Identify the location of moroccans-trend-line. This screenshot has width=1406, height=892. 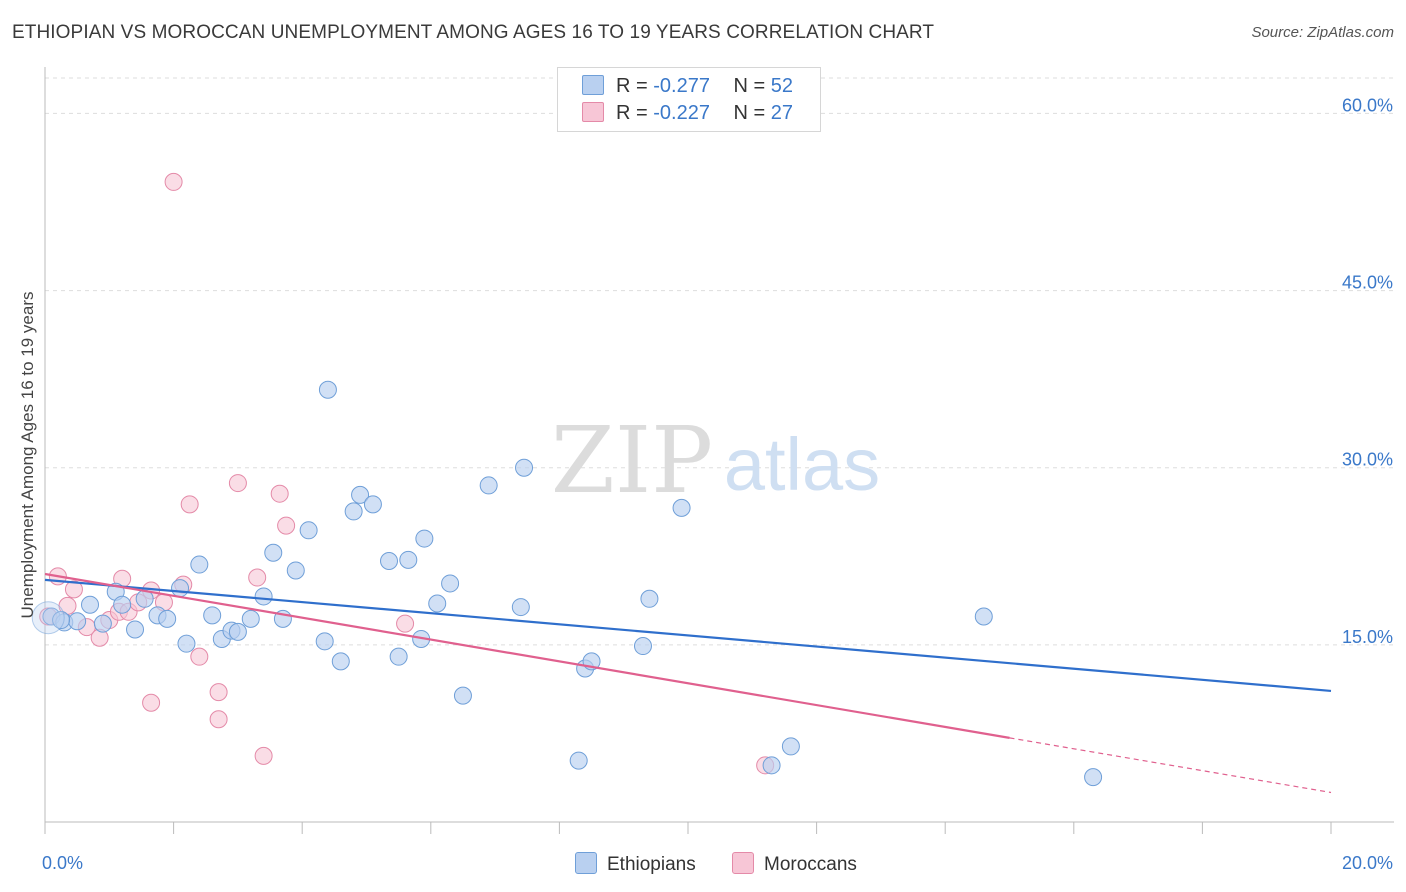
(527, 655).